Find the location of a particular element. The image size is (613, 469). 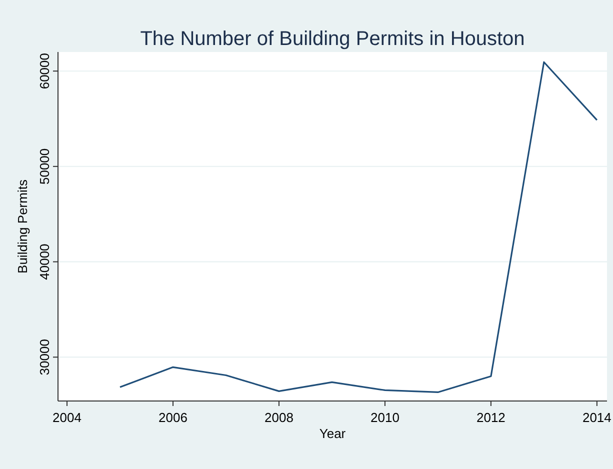

x-tick-label: 2012 is located at coordinates (491, 417).